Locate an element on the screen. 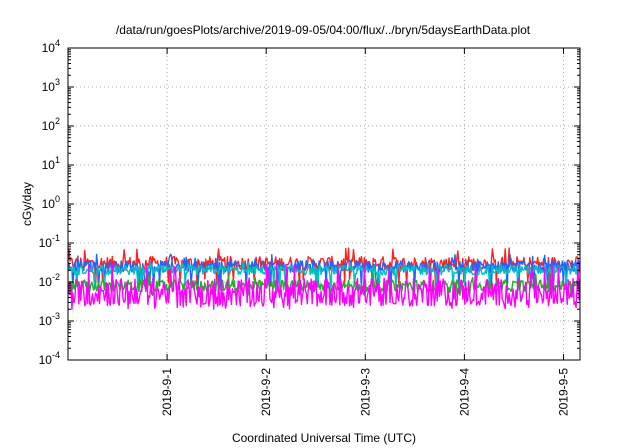  y-tick-label: 10⁻⁴ is located at coordinates (49, 358).